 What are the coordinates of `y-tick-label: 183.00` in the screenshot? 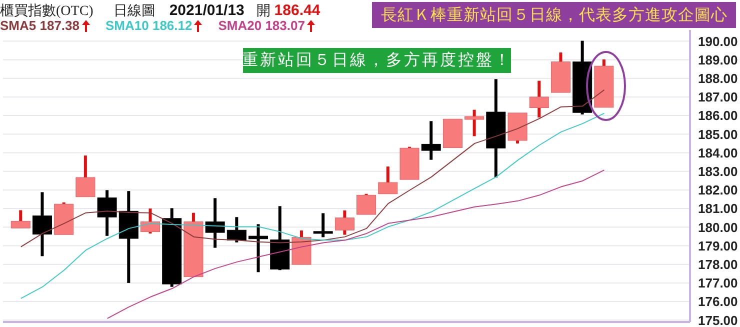 It's located at (718, 171).